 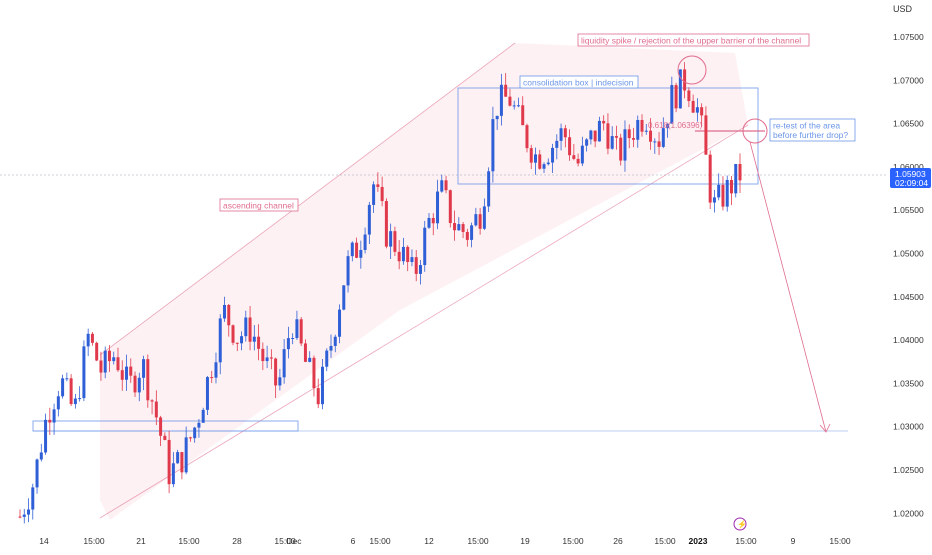 What do you see at coordinates (740, 524) in the screenshot?
I see `event-icon` at bounding box center [740, 524].